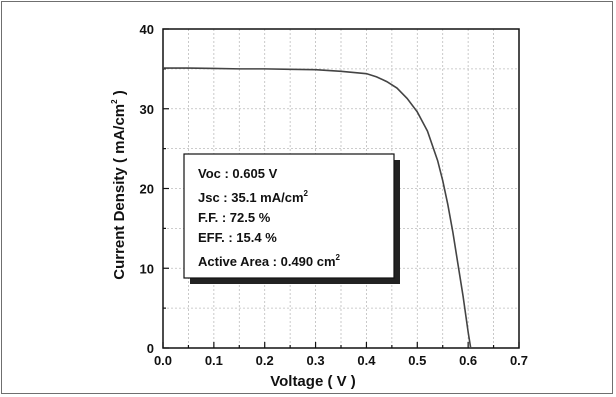 This screenshot has height=397, width=616. What do you see at coordinates (150, 348) in the screenshot?
I see `y-tick-label: 0` at bounding box center [150, 348].